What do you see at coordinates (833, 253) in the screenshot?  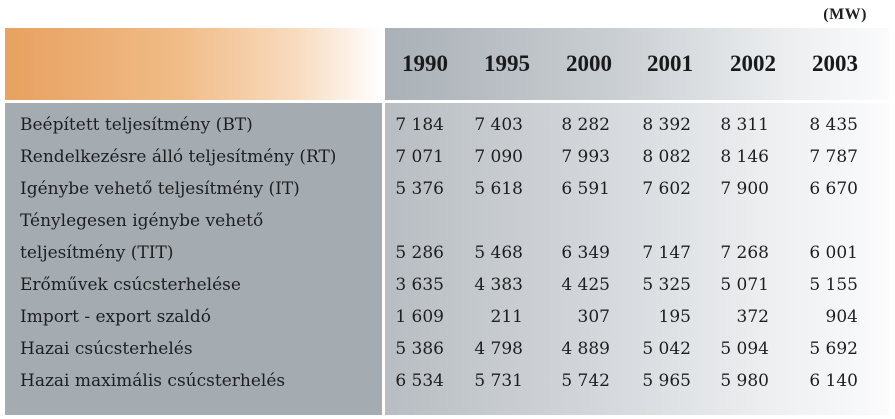 I see `table-cell: 6 001` at bounding box center [833, 253].